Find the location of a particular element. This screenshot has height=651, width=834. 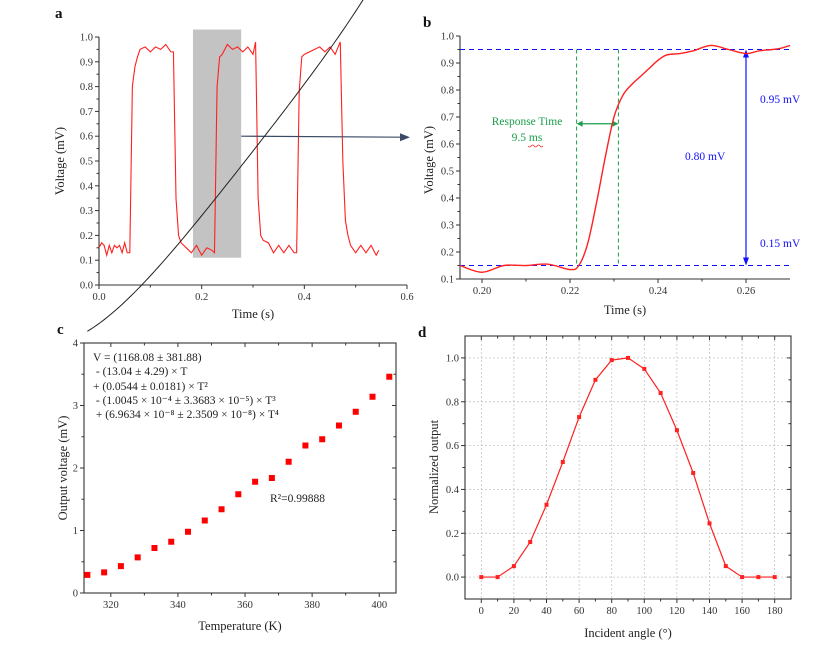

x-tick-label: 0.22 is located at coordinates (570, 291).